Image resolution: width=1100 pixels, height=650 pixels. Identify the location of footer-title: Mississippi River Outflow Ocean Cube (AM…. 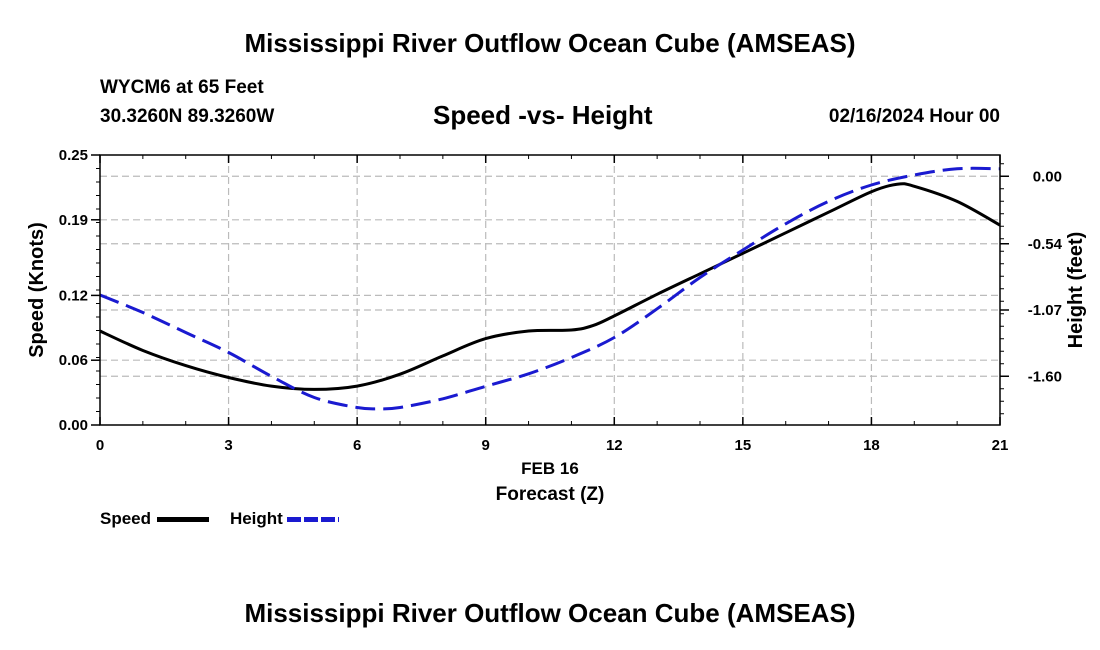
(550, 613).